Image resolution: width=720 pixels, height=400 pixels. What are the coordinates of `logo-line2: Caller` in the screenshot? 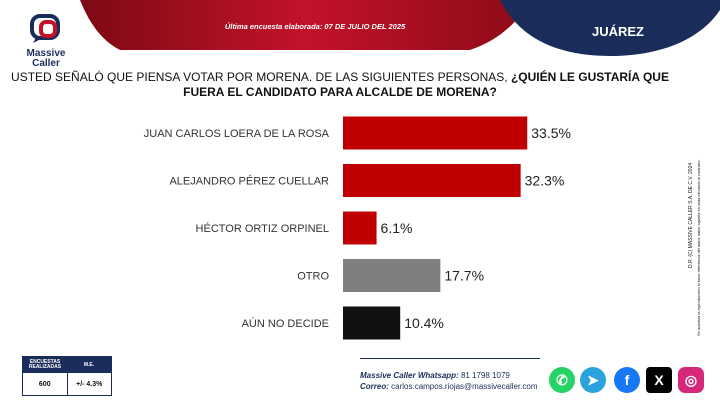 It's located at (46, 63).